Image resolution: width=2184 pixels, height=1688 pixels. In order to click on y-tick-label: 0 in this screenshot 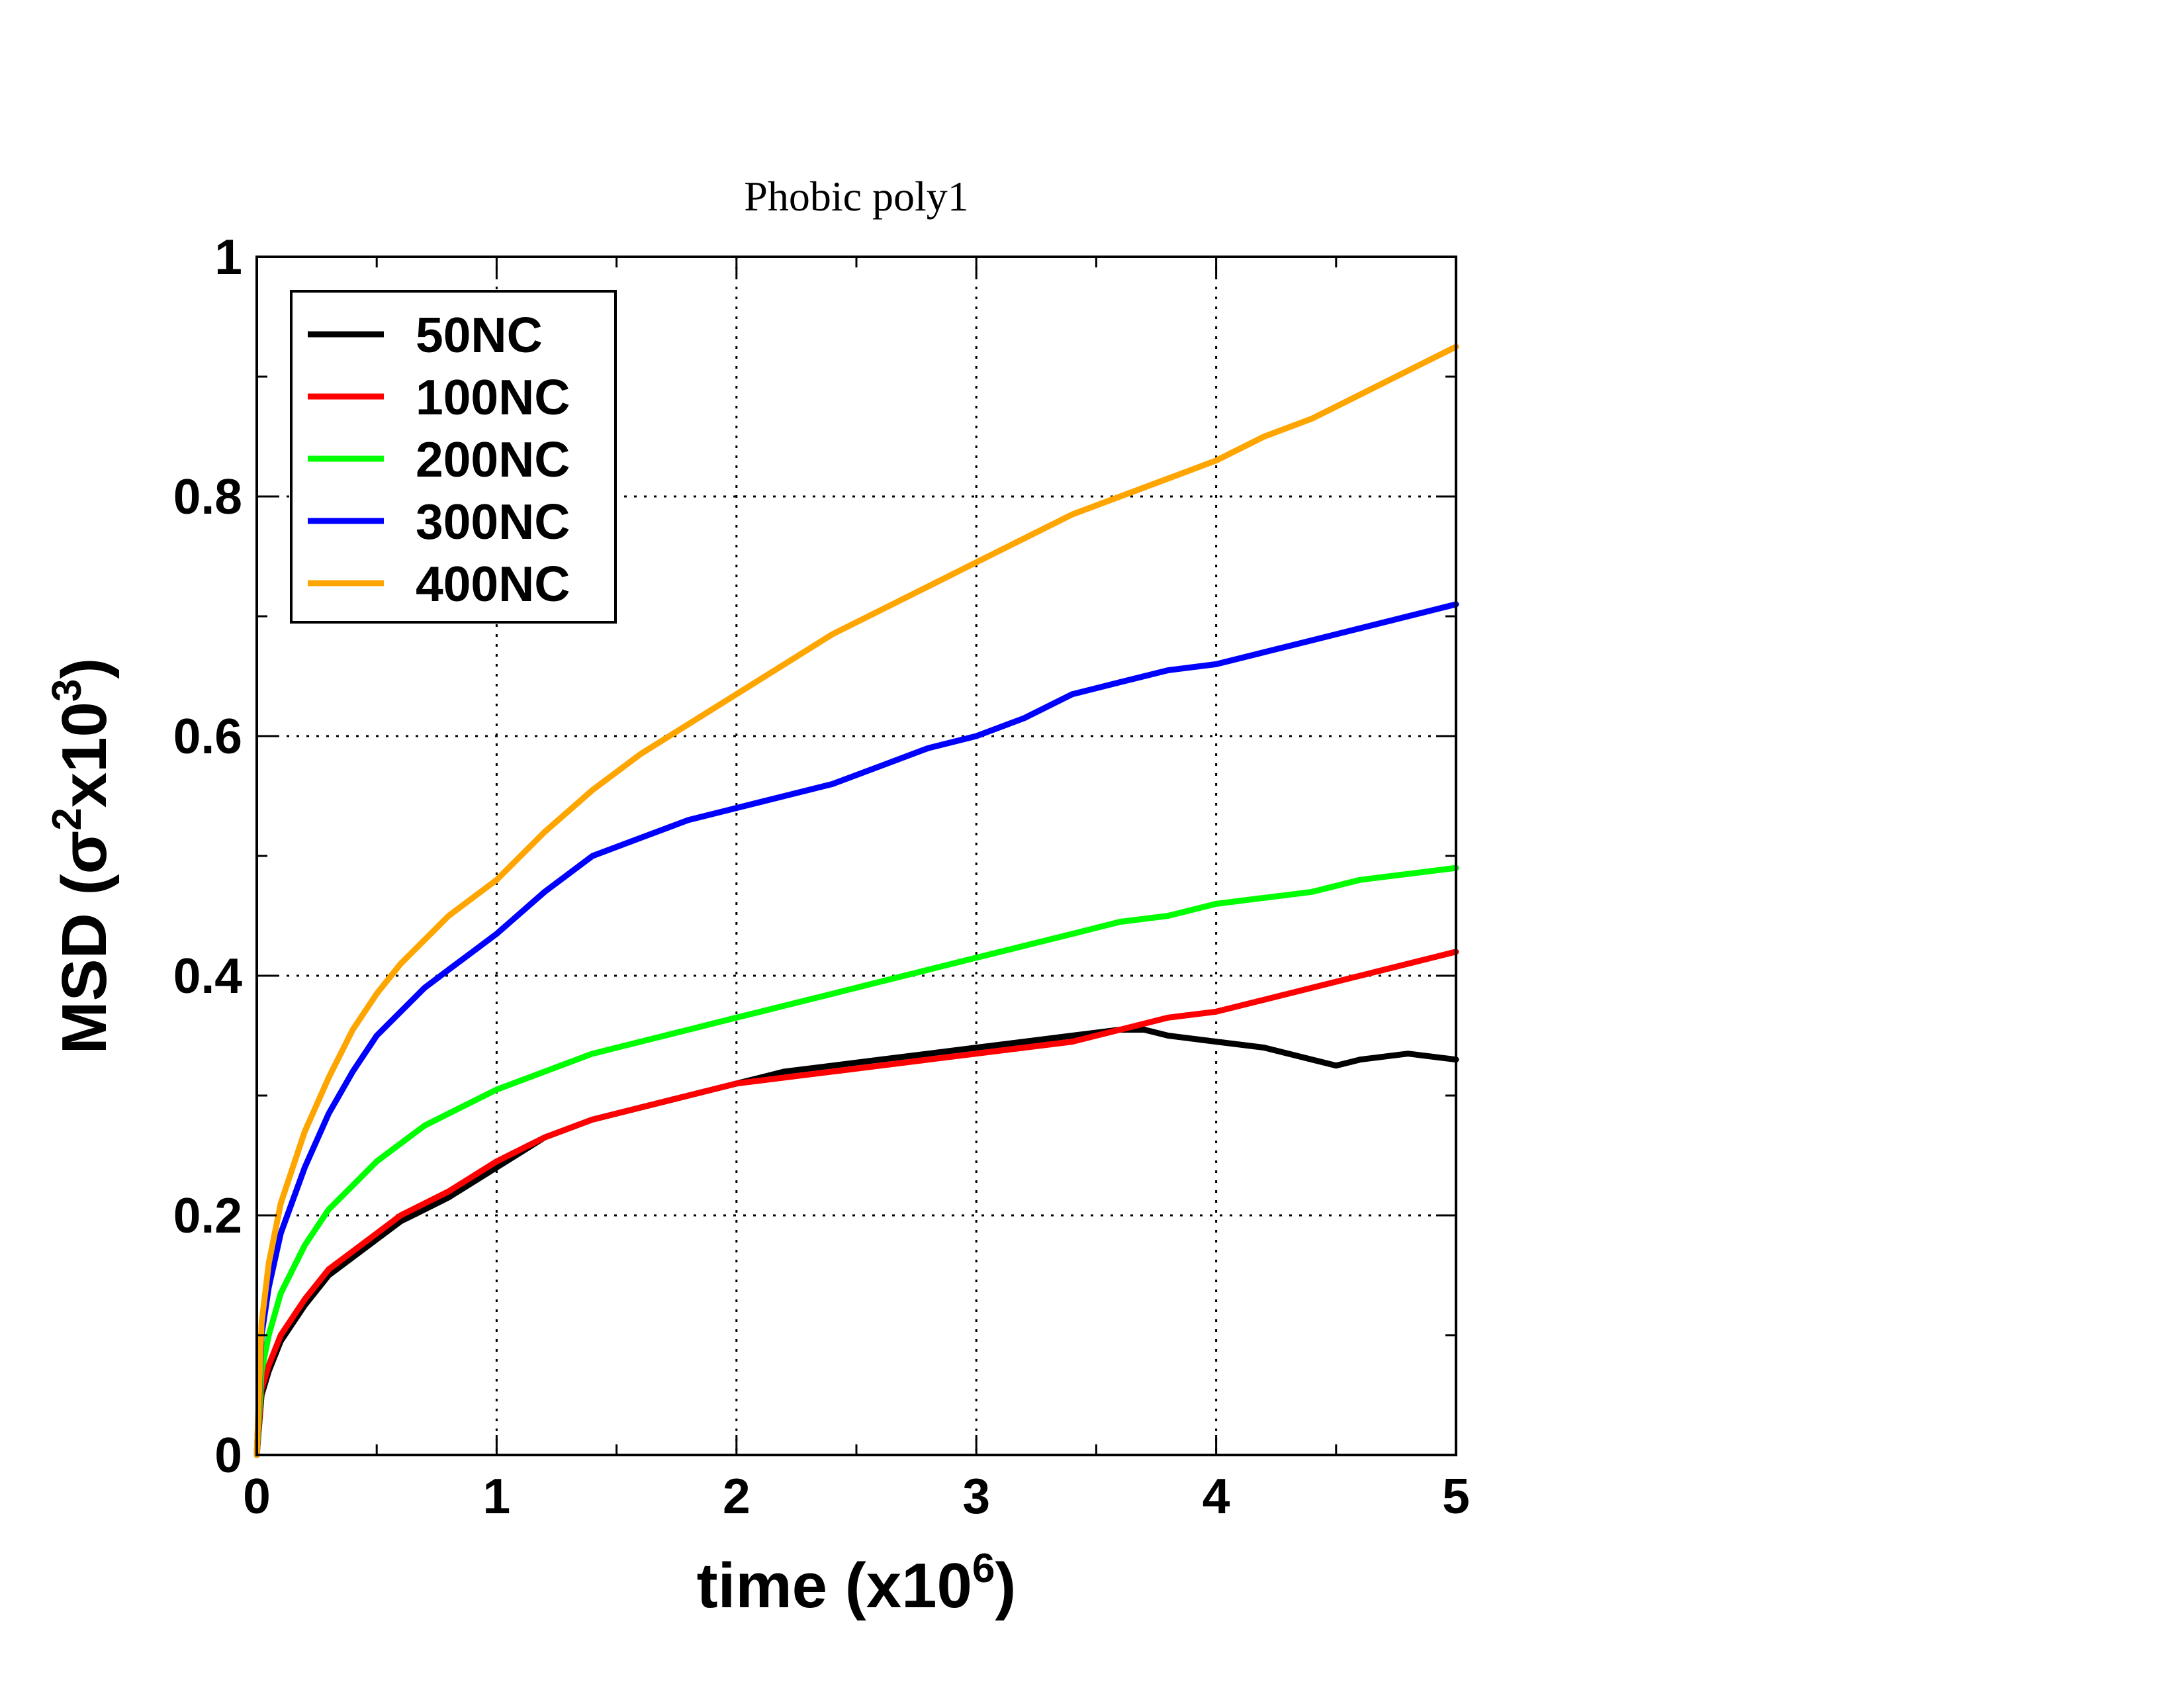, I will do `click(228, 1455)`.